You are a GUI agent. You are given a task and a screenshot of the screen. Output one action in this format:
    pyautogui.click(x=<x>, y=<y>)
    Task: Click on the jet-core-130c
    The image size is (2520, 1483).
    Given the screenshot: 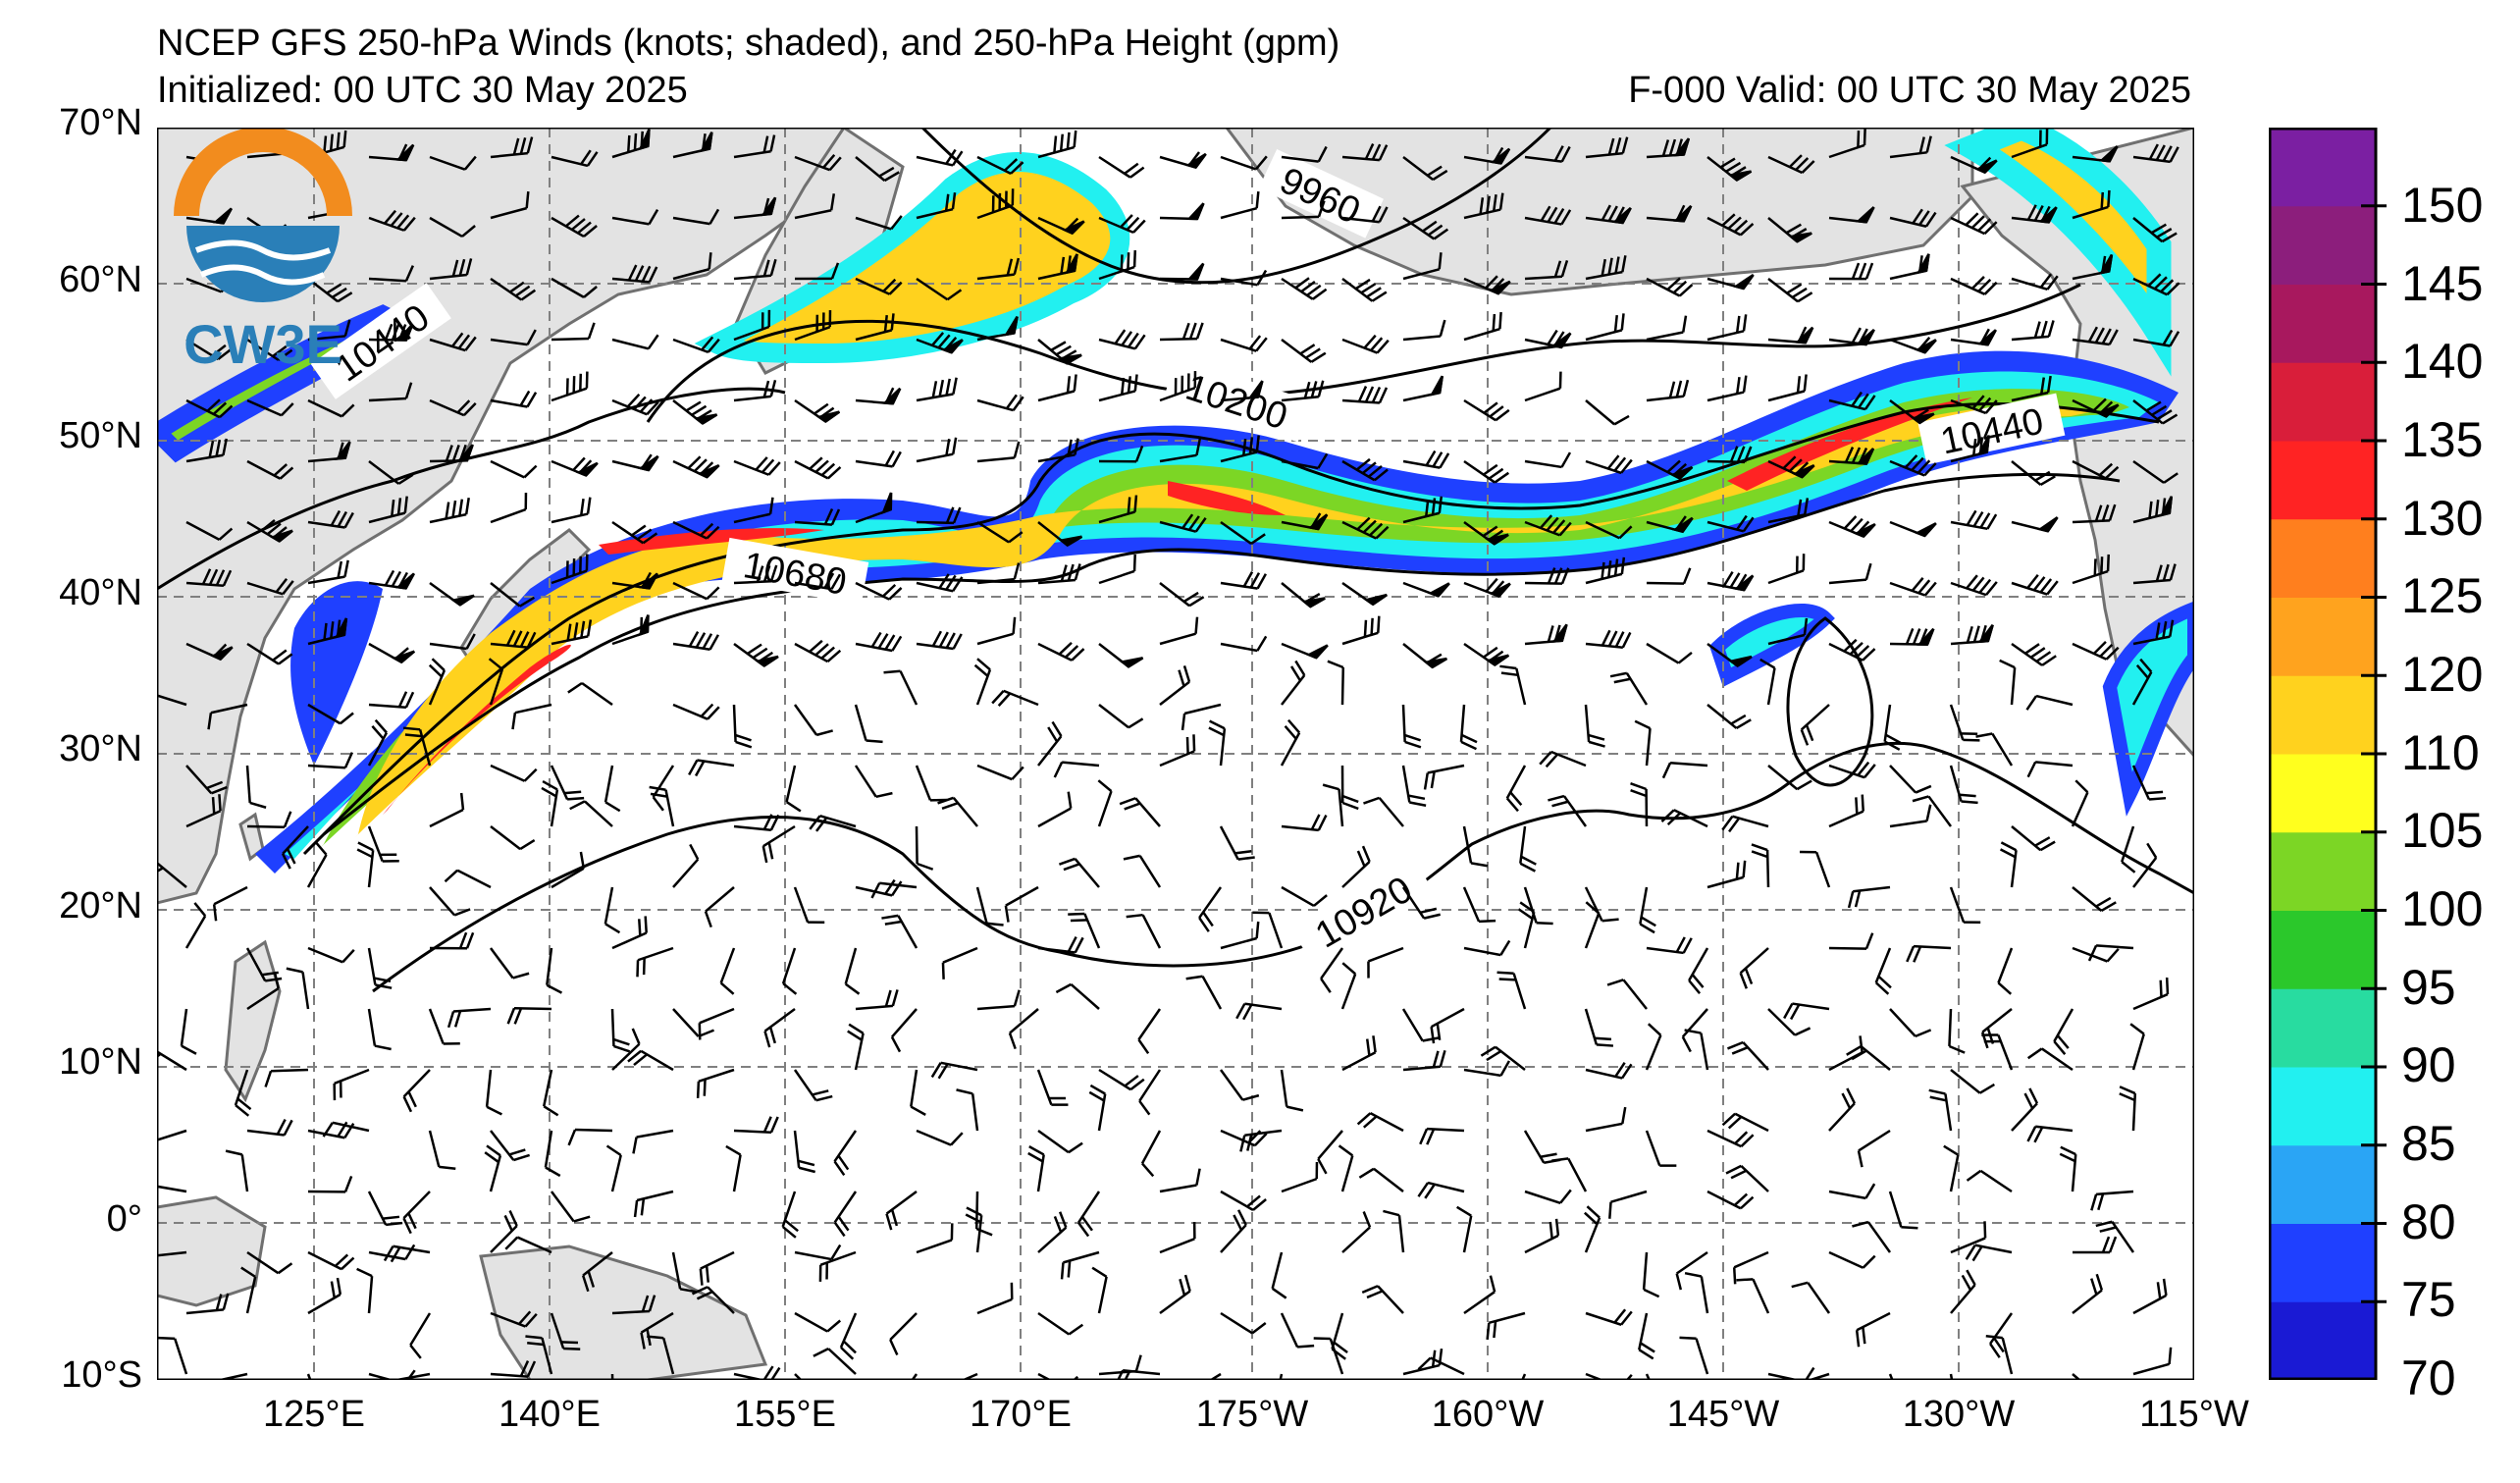 What is the action you would take?
    pyautogui.click(x=1227, y=498)
    